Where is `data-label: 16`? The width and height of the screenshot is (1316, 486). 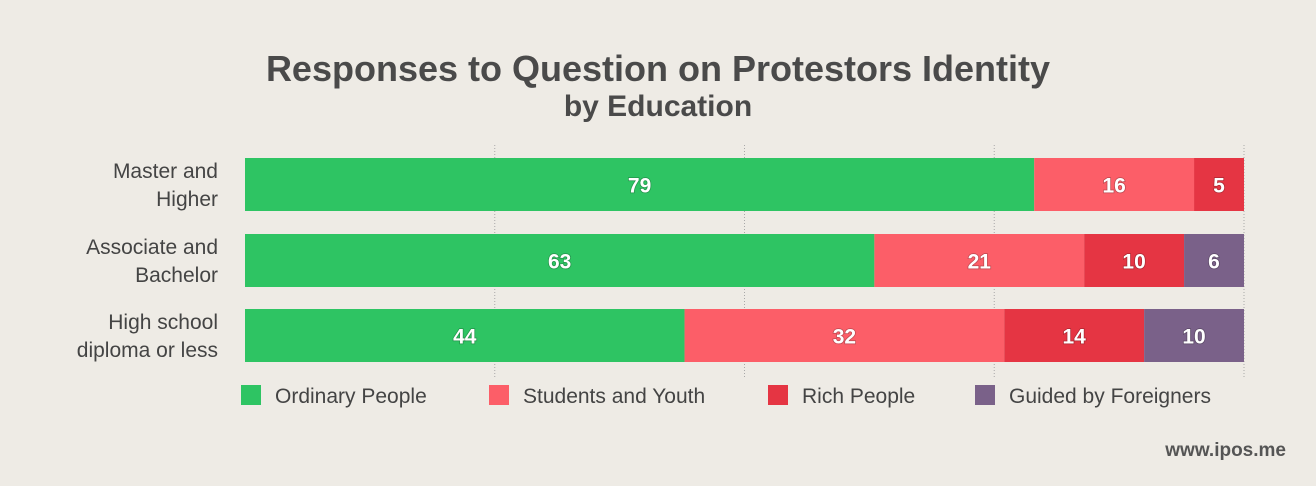
data-label: 16 is located at coordinates (1113, 186).